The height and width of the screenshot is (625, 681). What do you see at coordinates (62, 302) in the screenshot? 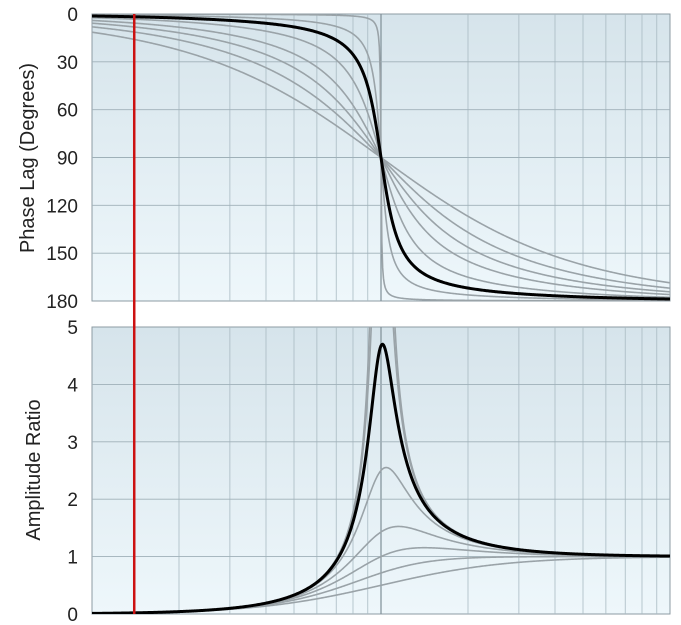
I see `y-tick-label: 180` at bounding box center [62, 302].